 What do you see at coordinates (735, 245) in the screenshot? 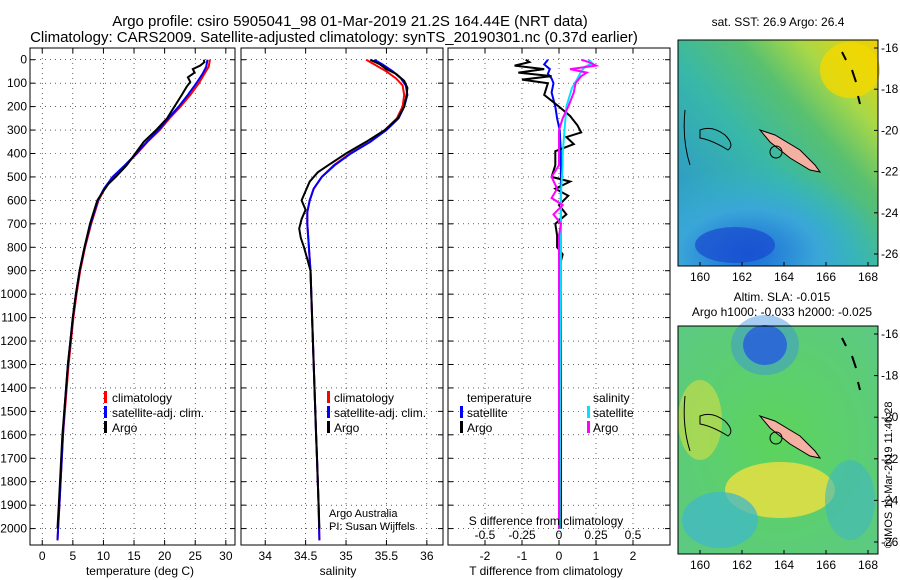
I see `sst-cold-patch` at bounding box center [735, 245].